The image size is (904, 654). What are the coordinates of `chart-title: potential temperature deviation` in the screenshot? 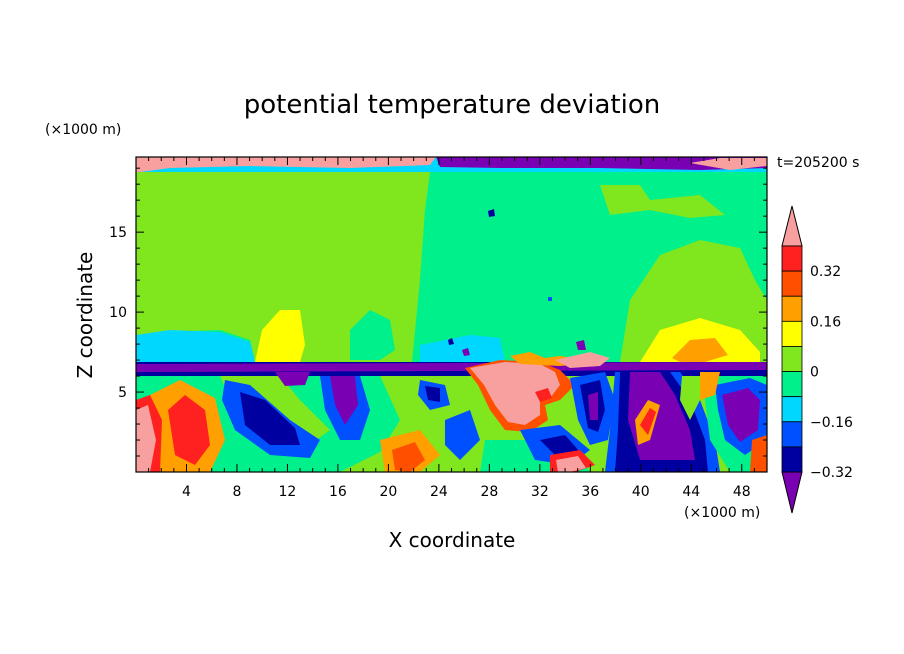 It's located at (452, 105).